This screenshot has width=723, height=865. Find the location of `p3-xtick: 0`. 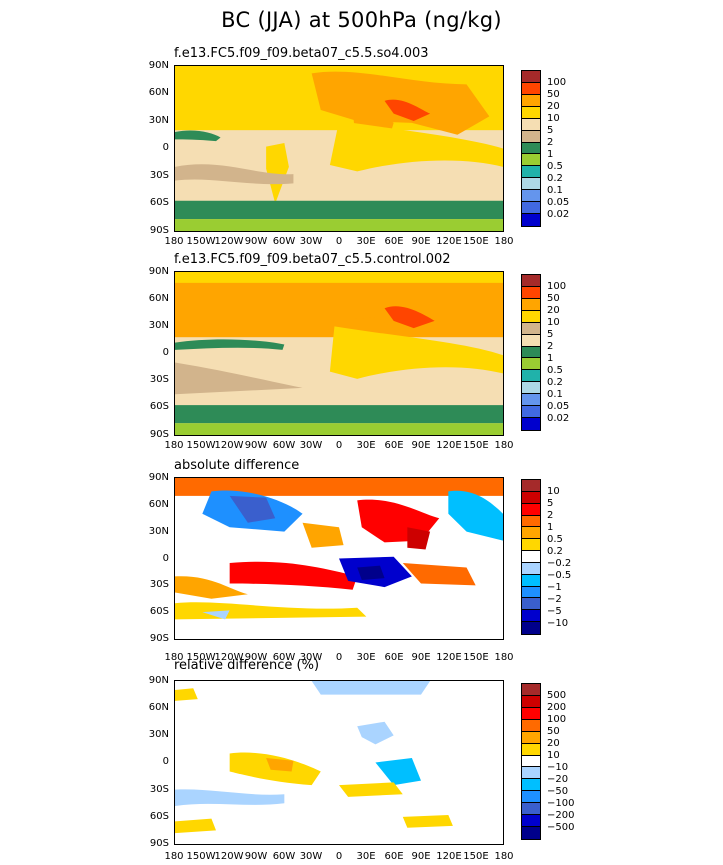

p3-xtick: 0 is located at coordinates (339, 657).